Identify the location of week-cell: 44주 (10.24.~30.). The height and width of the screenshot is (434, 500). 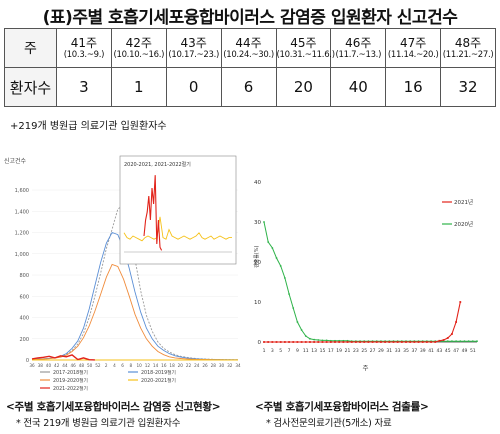
(248, 48).